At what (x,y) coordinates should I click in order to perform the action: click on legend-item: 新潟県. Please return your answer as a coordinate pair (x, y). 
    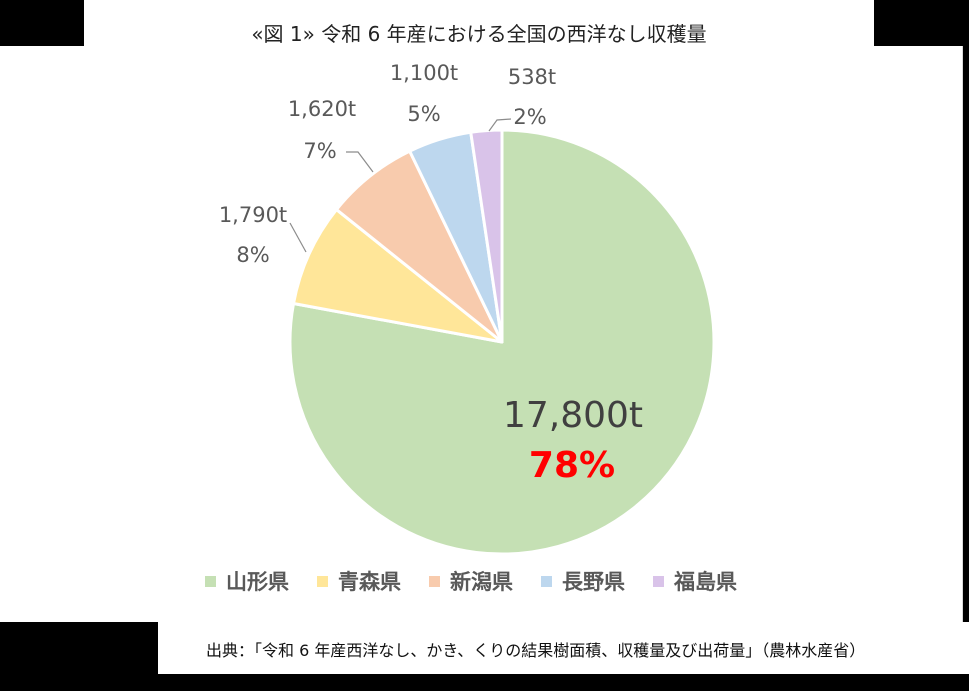
    Looking at the image, I should click on (471, 581).